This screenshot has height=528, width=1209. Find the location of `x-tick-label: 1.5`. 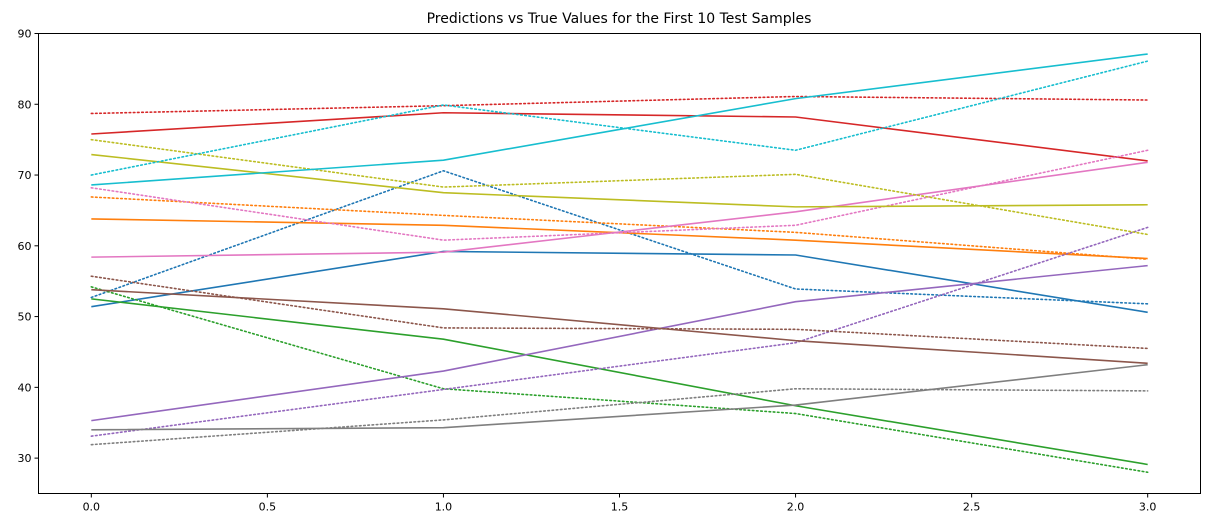

x-tick-label: 1.5 is located at coordinates (620, 507).